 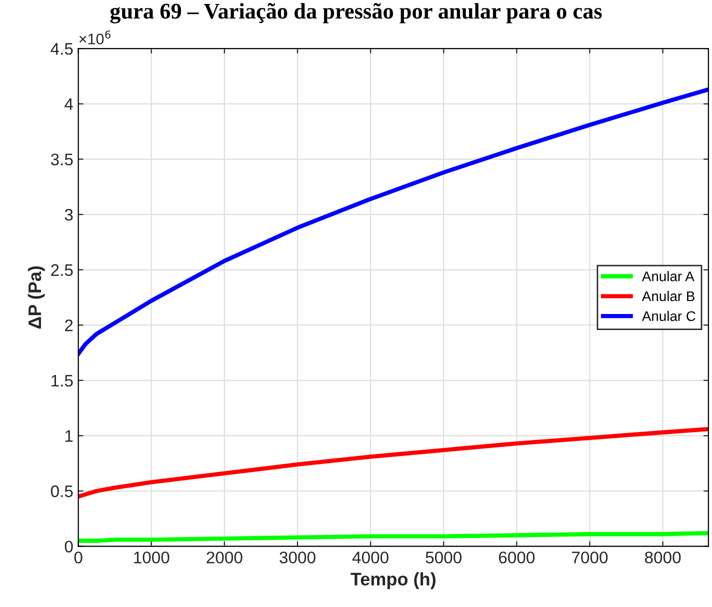 What do you see at coordinates (69, 436) in the screenshot?
I see `y-tick-label: 1` at bounding box center [69, 436].